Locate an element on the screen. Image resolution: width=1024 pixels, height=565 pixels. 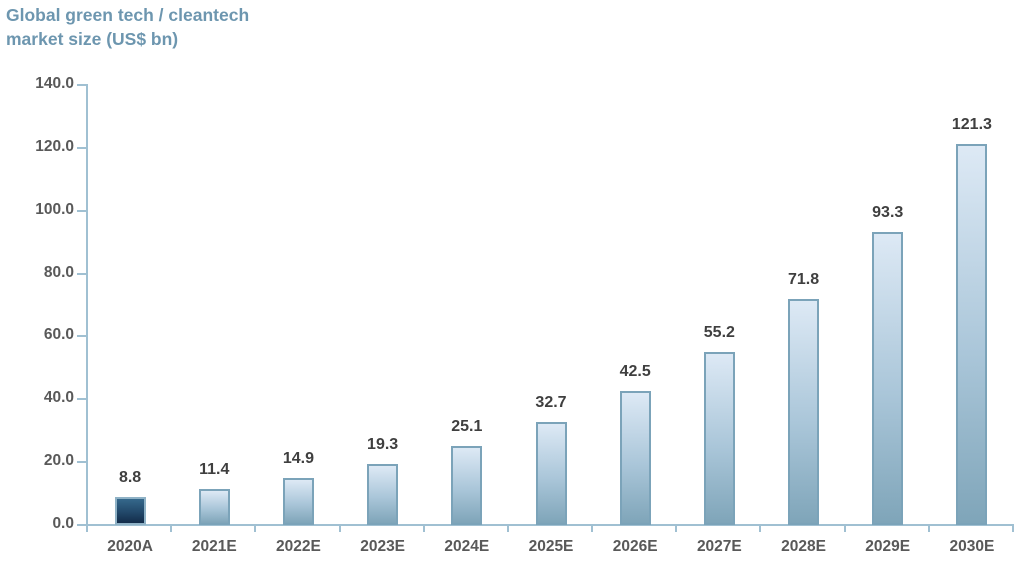
y-tick-label: 100.0 is located at coordinates (54, 209).